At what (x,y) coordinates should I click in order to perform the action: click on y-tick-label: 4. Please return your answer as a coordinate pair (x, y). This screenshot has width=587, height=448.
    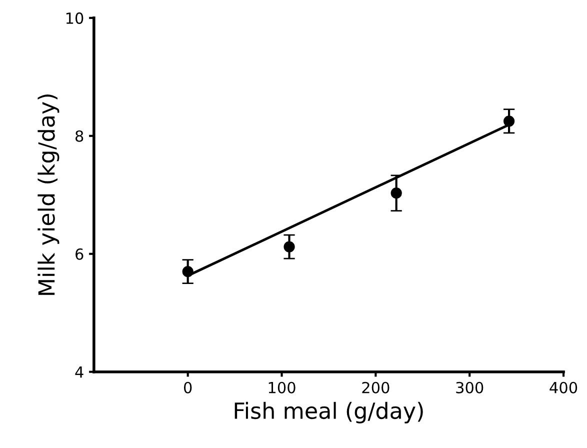
    Looking at the image, I should click on (79, 372).